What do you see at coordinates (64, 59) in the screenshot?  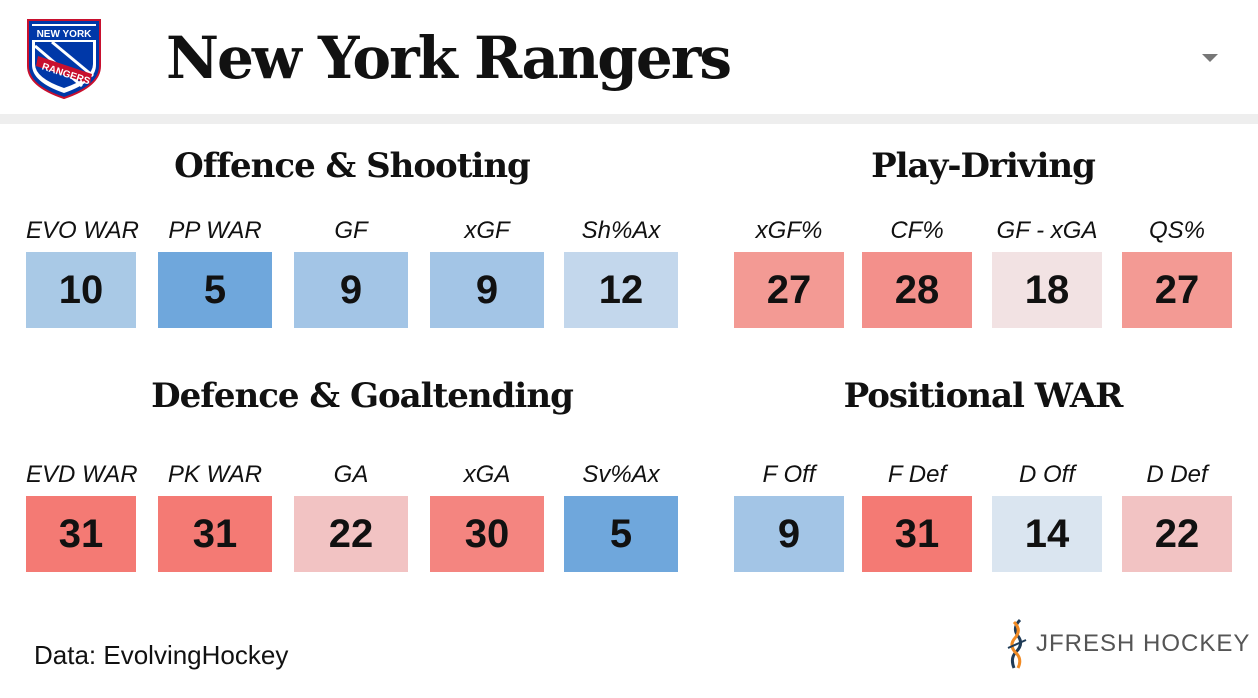 I see `rangers-logo-icon: NEW YORK RANGERS` at bounding box center [64, 59].